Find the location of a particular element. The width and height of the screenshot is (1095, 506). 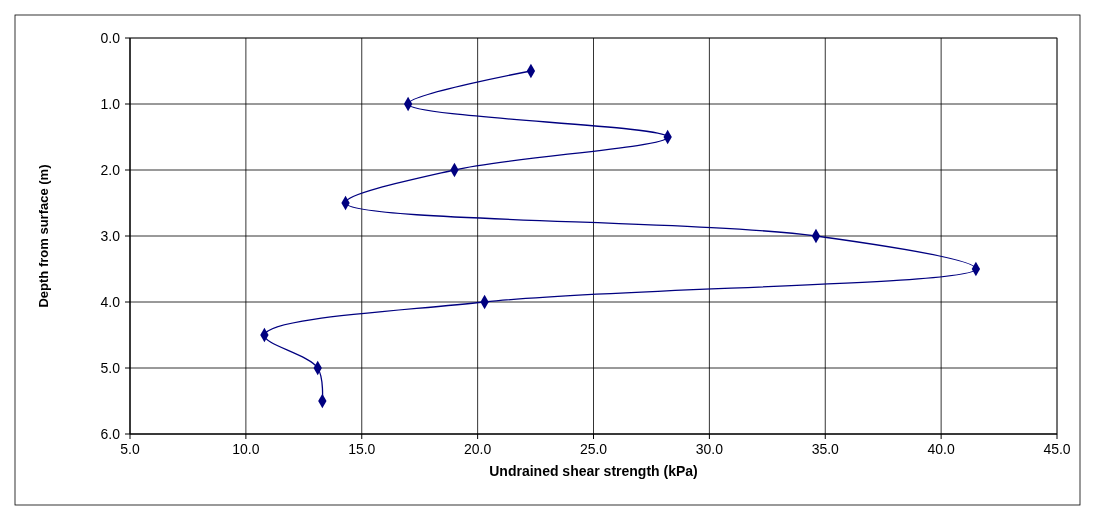

y-tick-label: 4.0 is located at coordinates (110, 302).